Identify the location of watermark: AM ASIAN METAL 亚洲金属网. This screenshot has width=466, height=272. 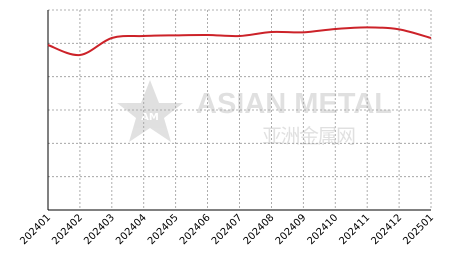
(254, 114).